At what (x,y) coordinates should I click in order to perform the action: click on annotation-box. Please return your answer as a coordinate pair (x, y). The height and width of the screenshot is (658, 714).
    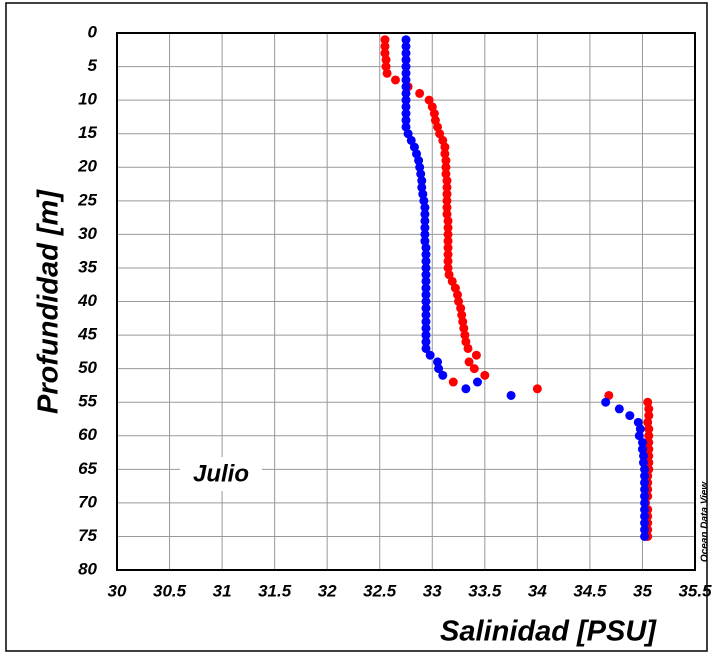
    Looking at the image, I should click on (221, 474).